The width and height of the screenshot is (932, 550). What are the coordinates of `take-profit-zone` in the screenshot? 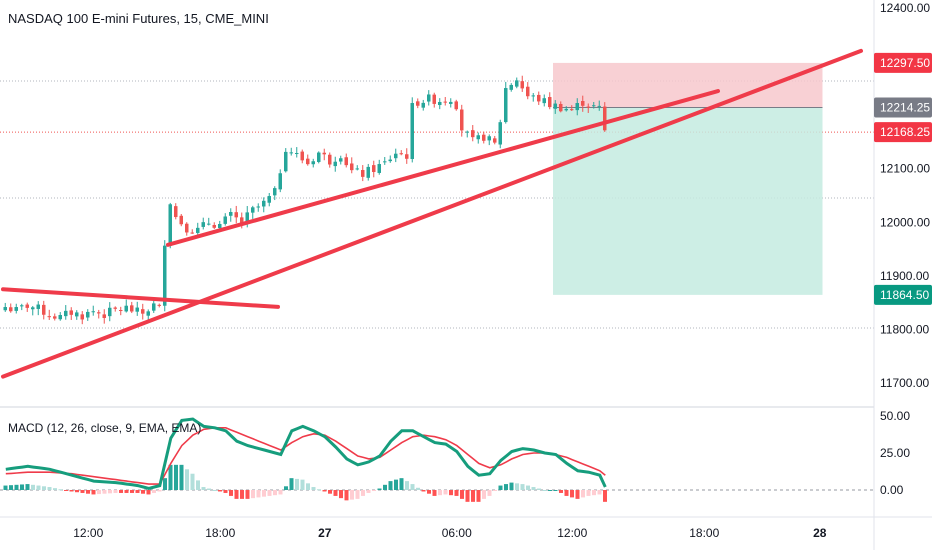 It's located at (688, 201).